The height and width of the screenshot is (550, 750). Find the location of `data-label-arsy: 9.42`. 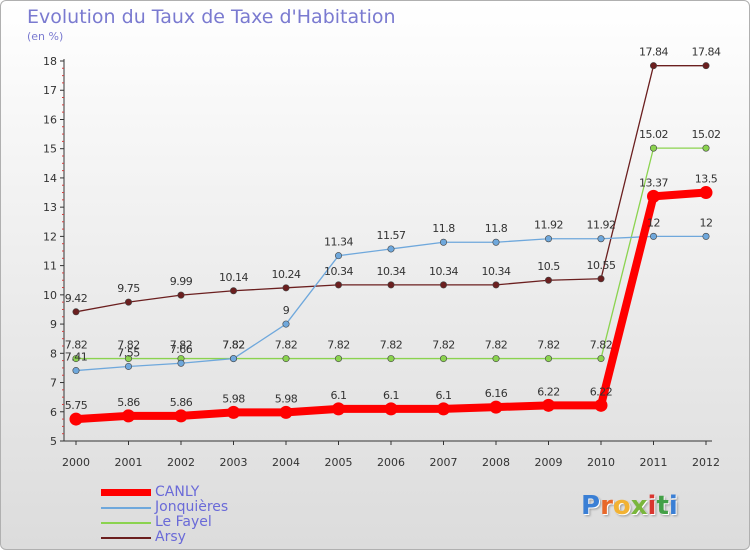

data-label-arsy: 9.42 is located at coordinates (76, 298).